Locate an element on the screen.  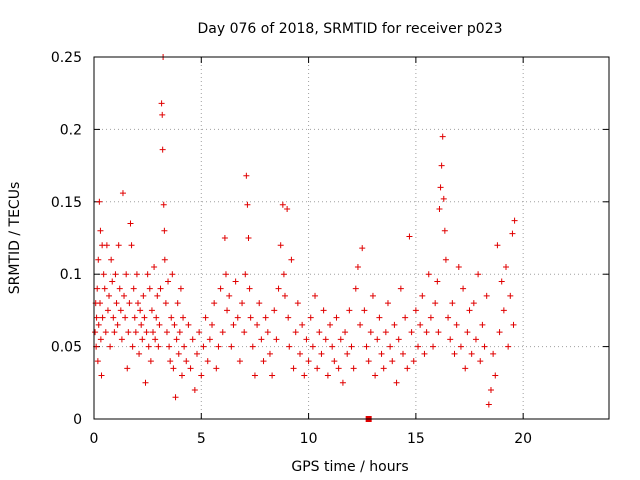
y-tick-label: 0.2 is located at coordinates (71, 130).